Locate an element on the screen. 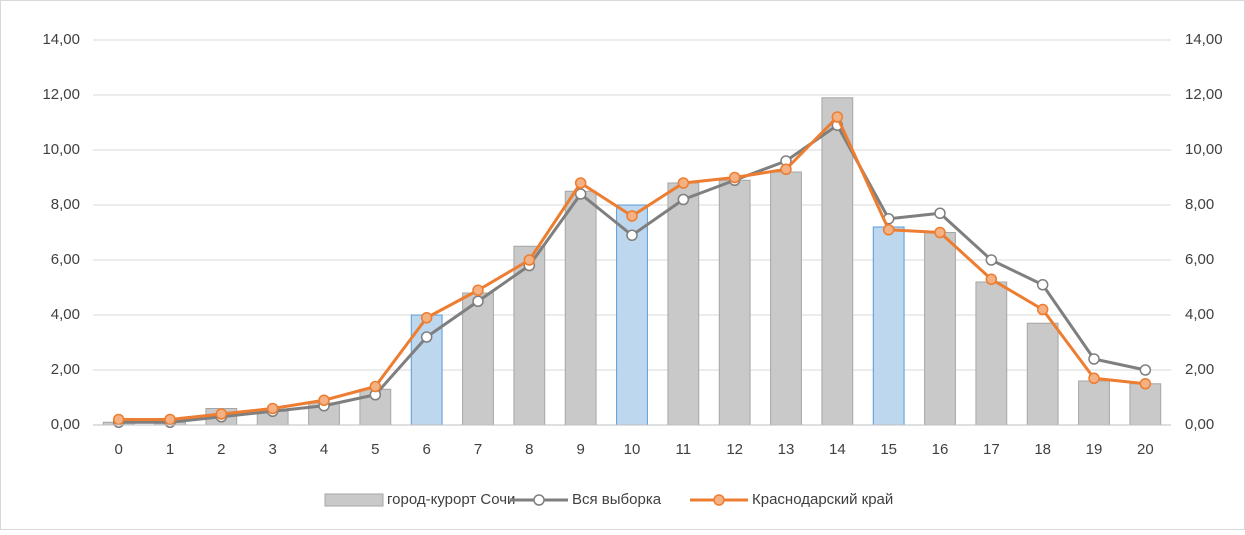 Image resolution: width=1245 pixels, height=535 pixels. y-tick-label: 10,00 is located at coordinates (61, 149).